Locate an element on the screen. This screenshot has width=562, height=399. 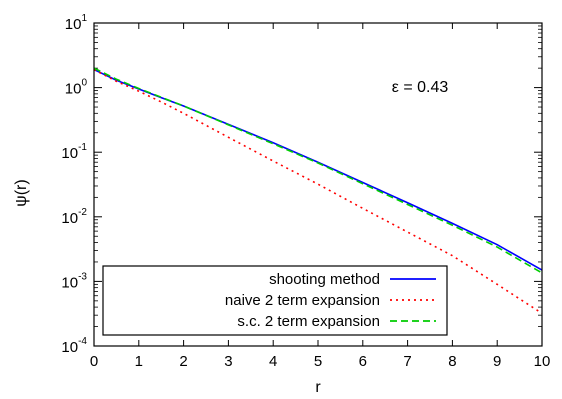
y-tick-label: 10⁻² is located at coordinates (74, 217).